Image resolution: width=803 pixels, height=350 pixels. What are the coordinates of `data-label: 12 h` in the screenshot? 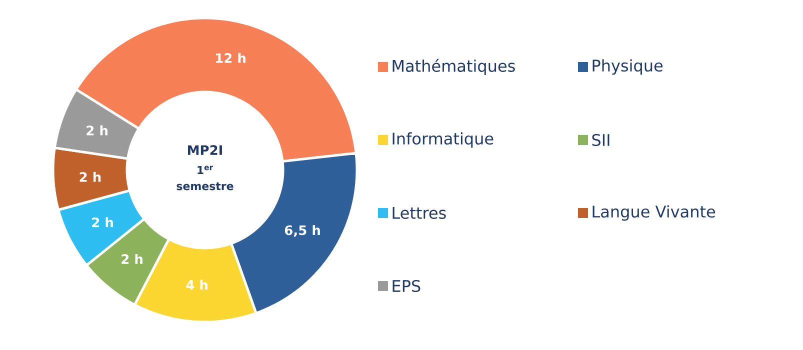 It's located at (231, 57).